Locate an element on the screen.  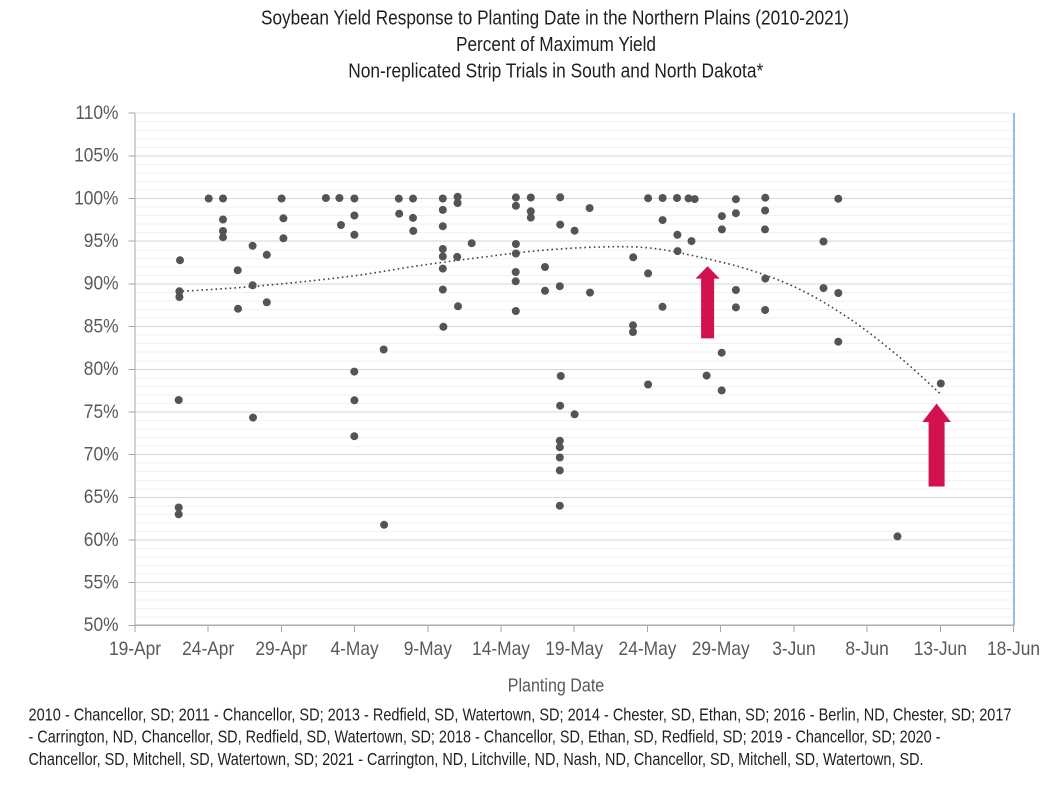
svg-text: 75% is located at coordinates (101, 412).